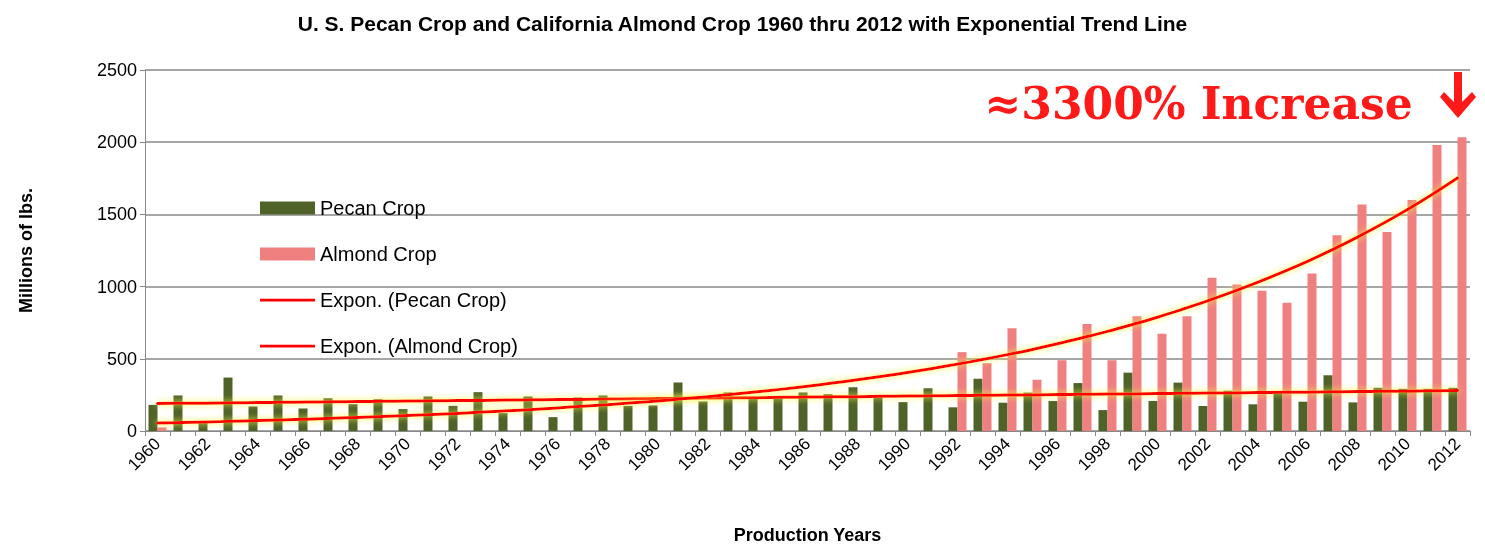 The width and height of the screenshot is (1485, 549). What do you see at coordinates (26, 250) in the screenshot?
I see `y-axis-title: Millions of lbs.` at bounding box center [26, 250].